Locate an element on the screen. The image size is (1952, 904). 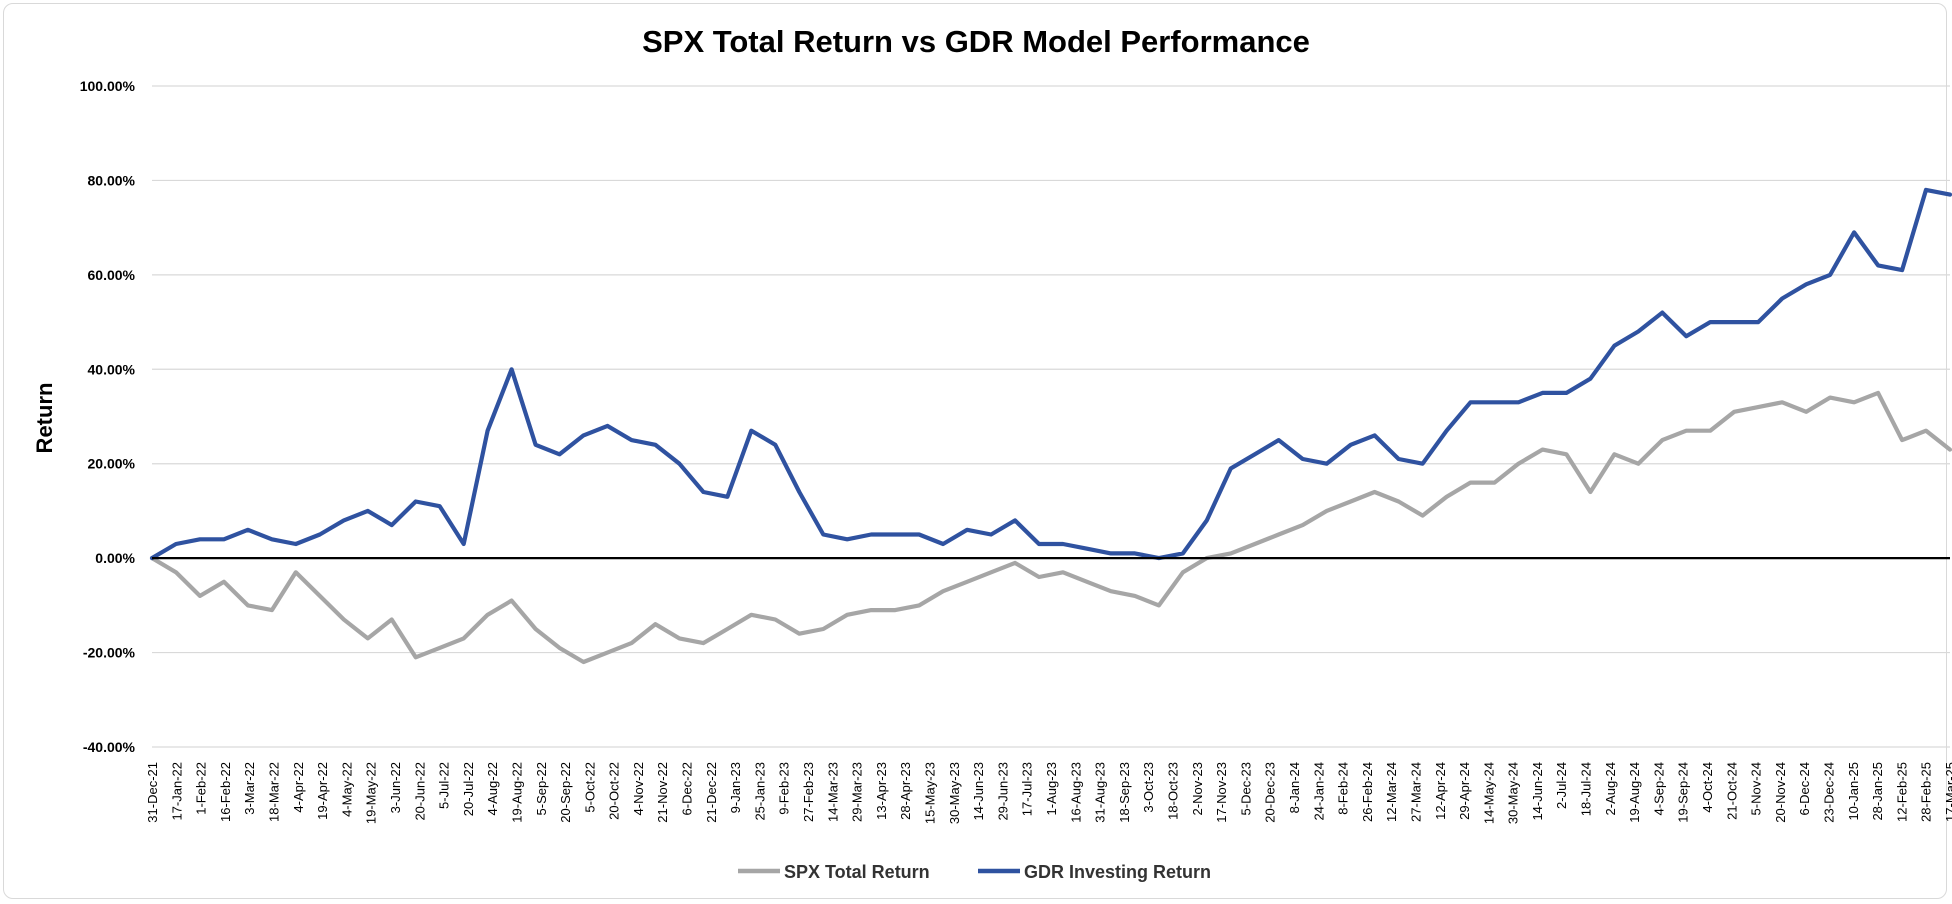
x-tick-label: 19-Apr-22 is located at coordinates (322, 791).